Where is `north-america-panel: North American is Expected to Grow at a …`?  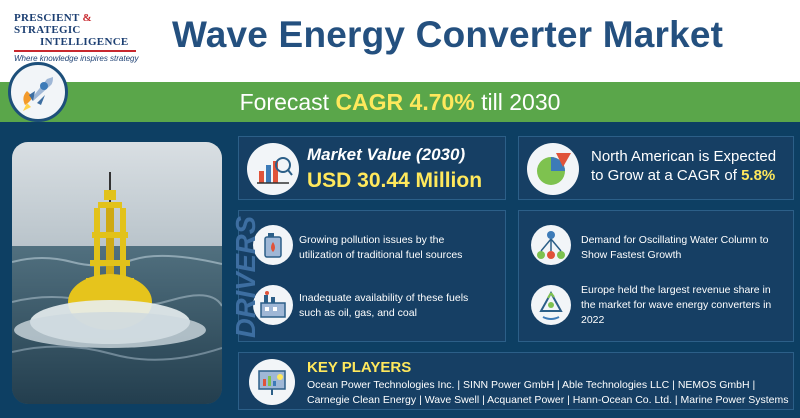 north-america-panel: North American is Expected to Grow at a … is located at coordinates (656, 168).